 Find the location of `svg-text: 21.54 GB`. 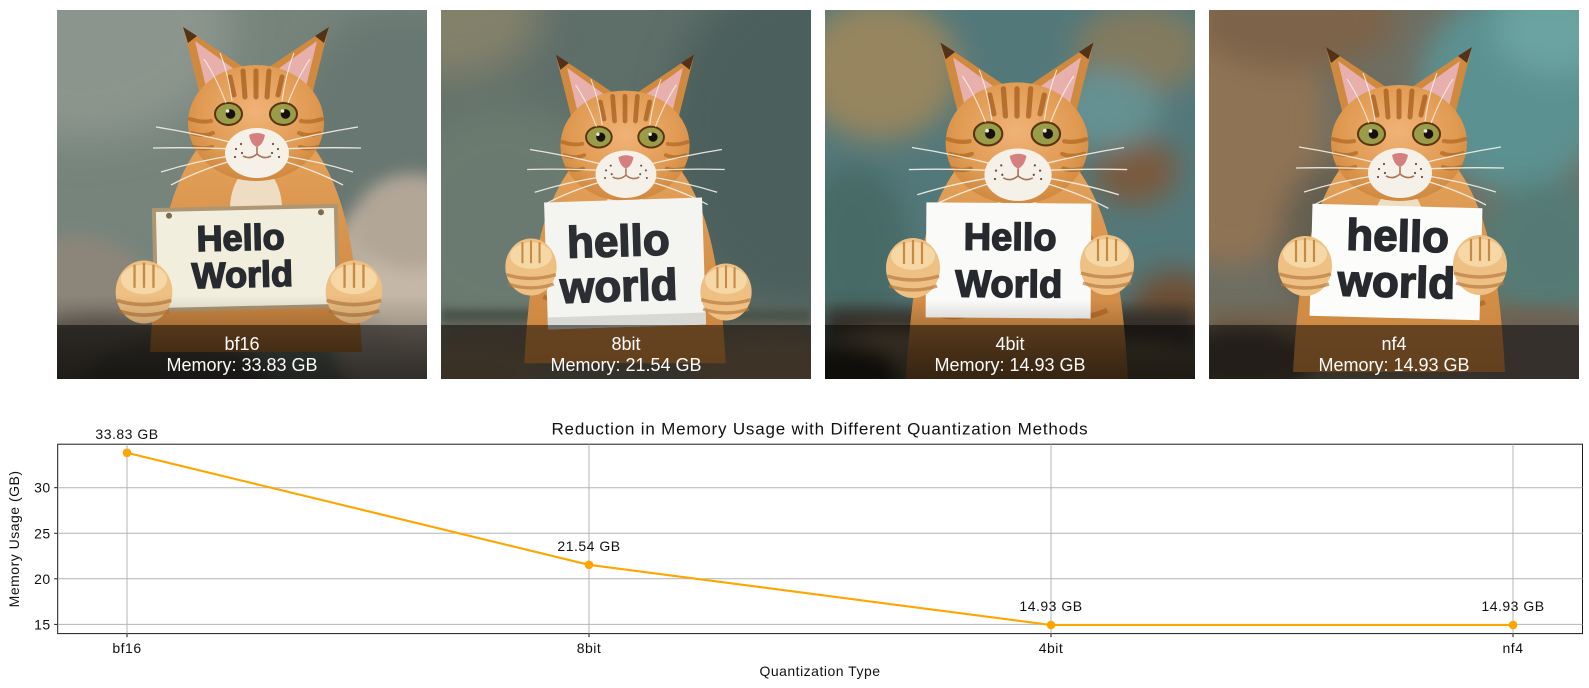

svg-text: 21.54 GB is located at coordinates (588, 546).